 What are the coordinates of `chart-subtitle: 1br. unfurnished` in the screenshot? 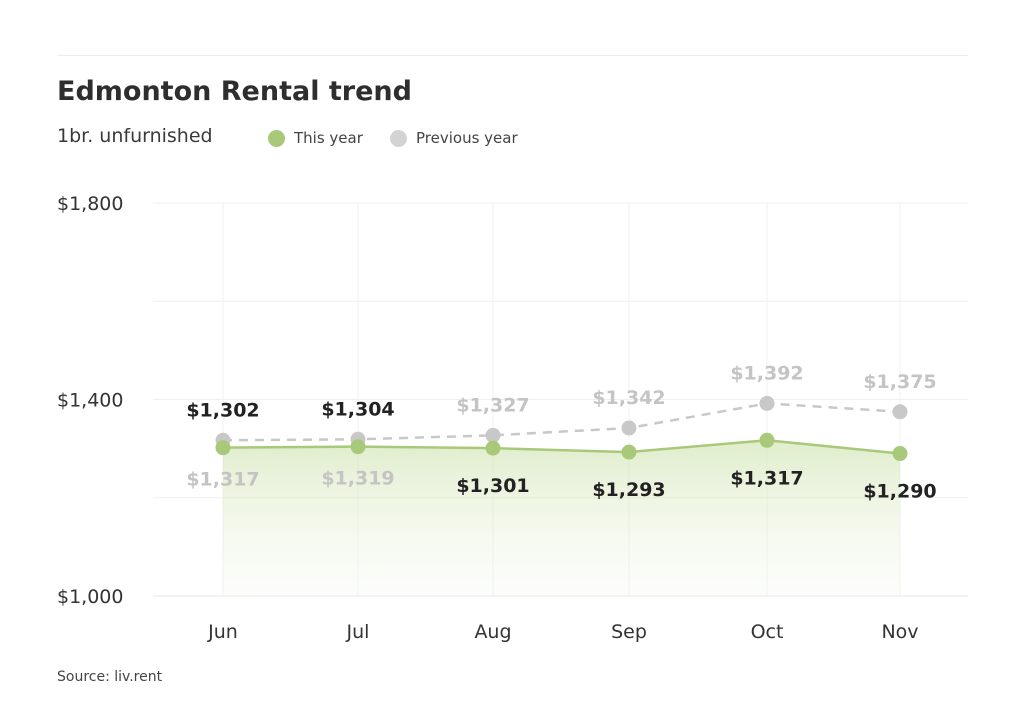 It's located at (135, 136).